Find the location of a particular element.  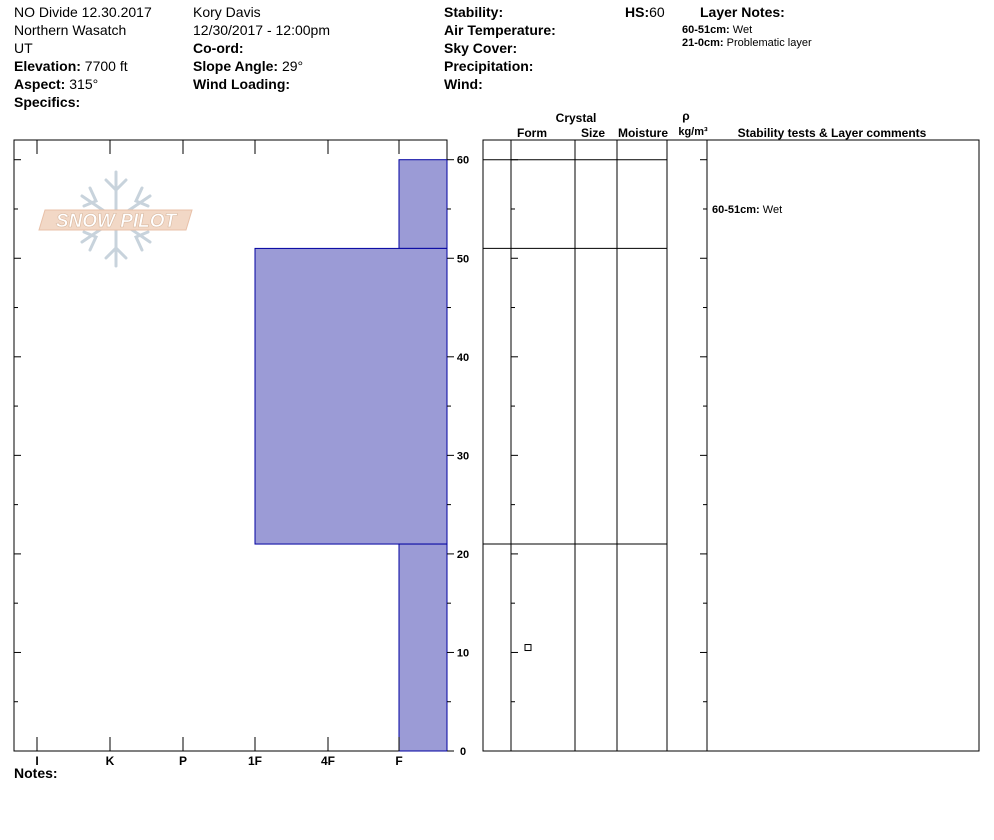

snowpilot-logo: SNOW PILOT is located at coordinates (115, 219).